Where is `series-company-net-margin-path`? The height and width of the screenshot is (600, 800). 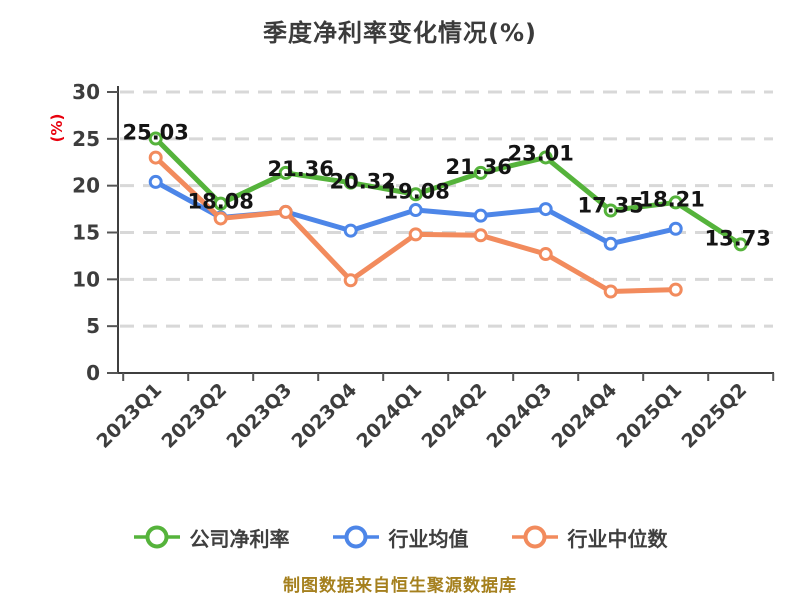
series-company-net-margin-path is located at coordinates (448, 191).